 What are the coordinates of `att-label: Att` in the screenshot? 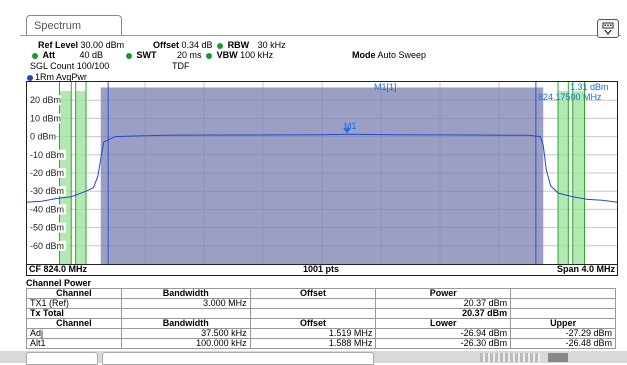 It's located at (49, 55).